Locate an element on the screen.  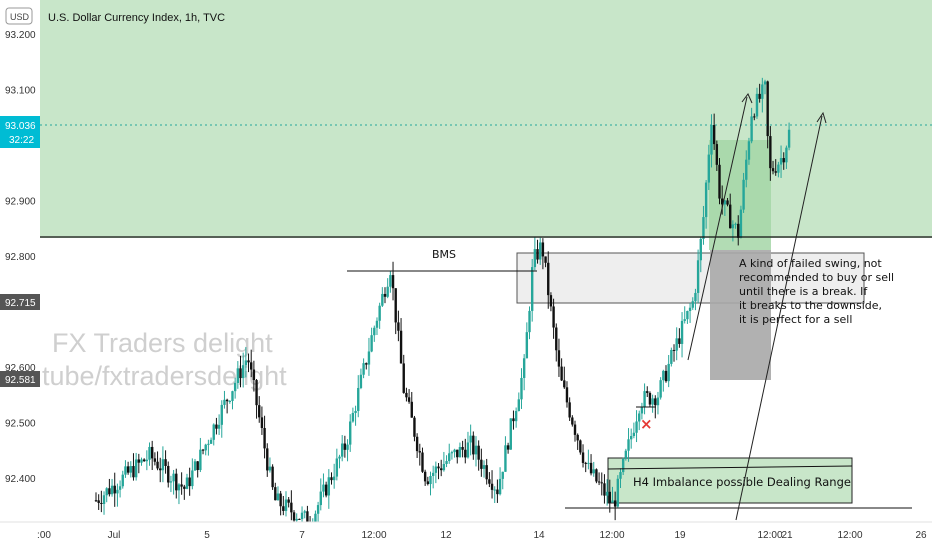
watermark-line-1: FX Traders delight is located at coordinates (162, 343).